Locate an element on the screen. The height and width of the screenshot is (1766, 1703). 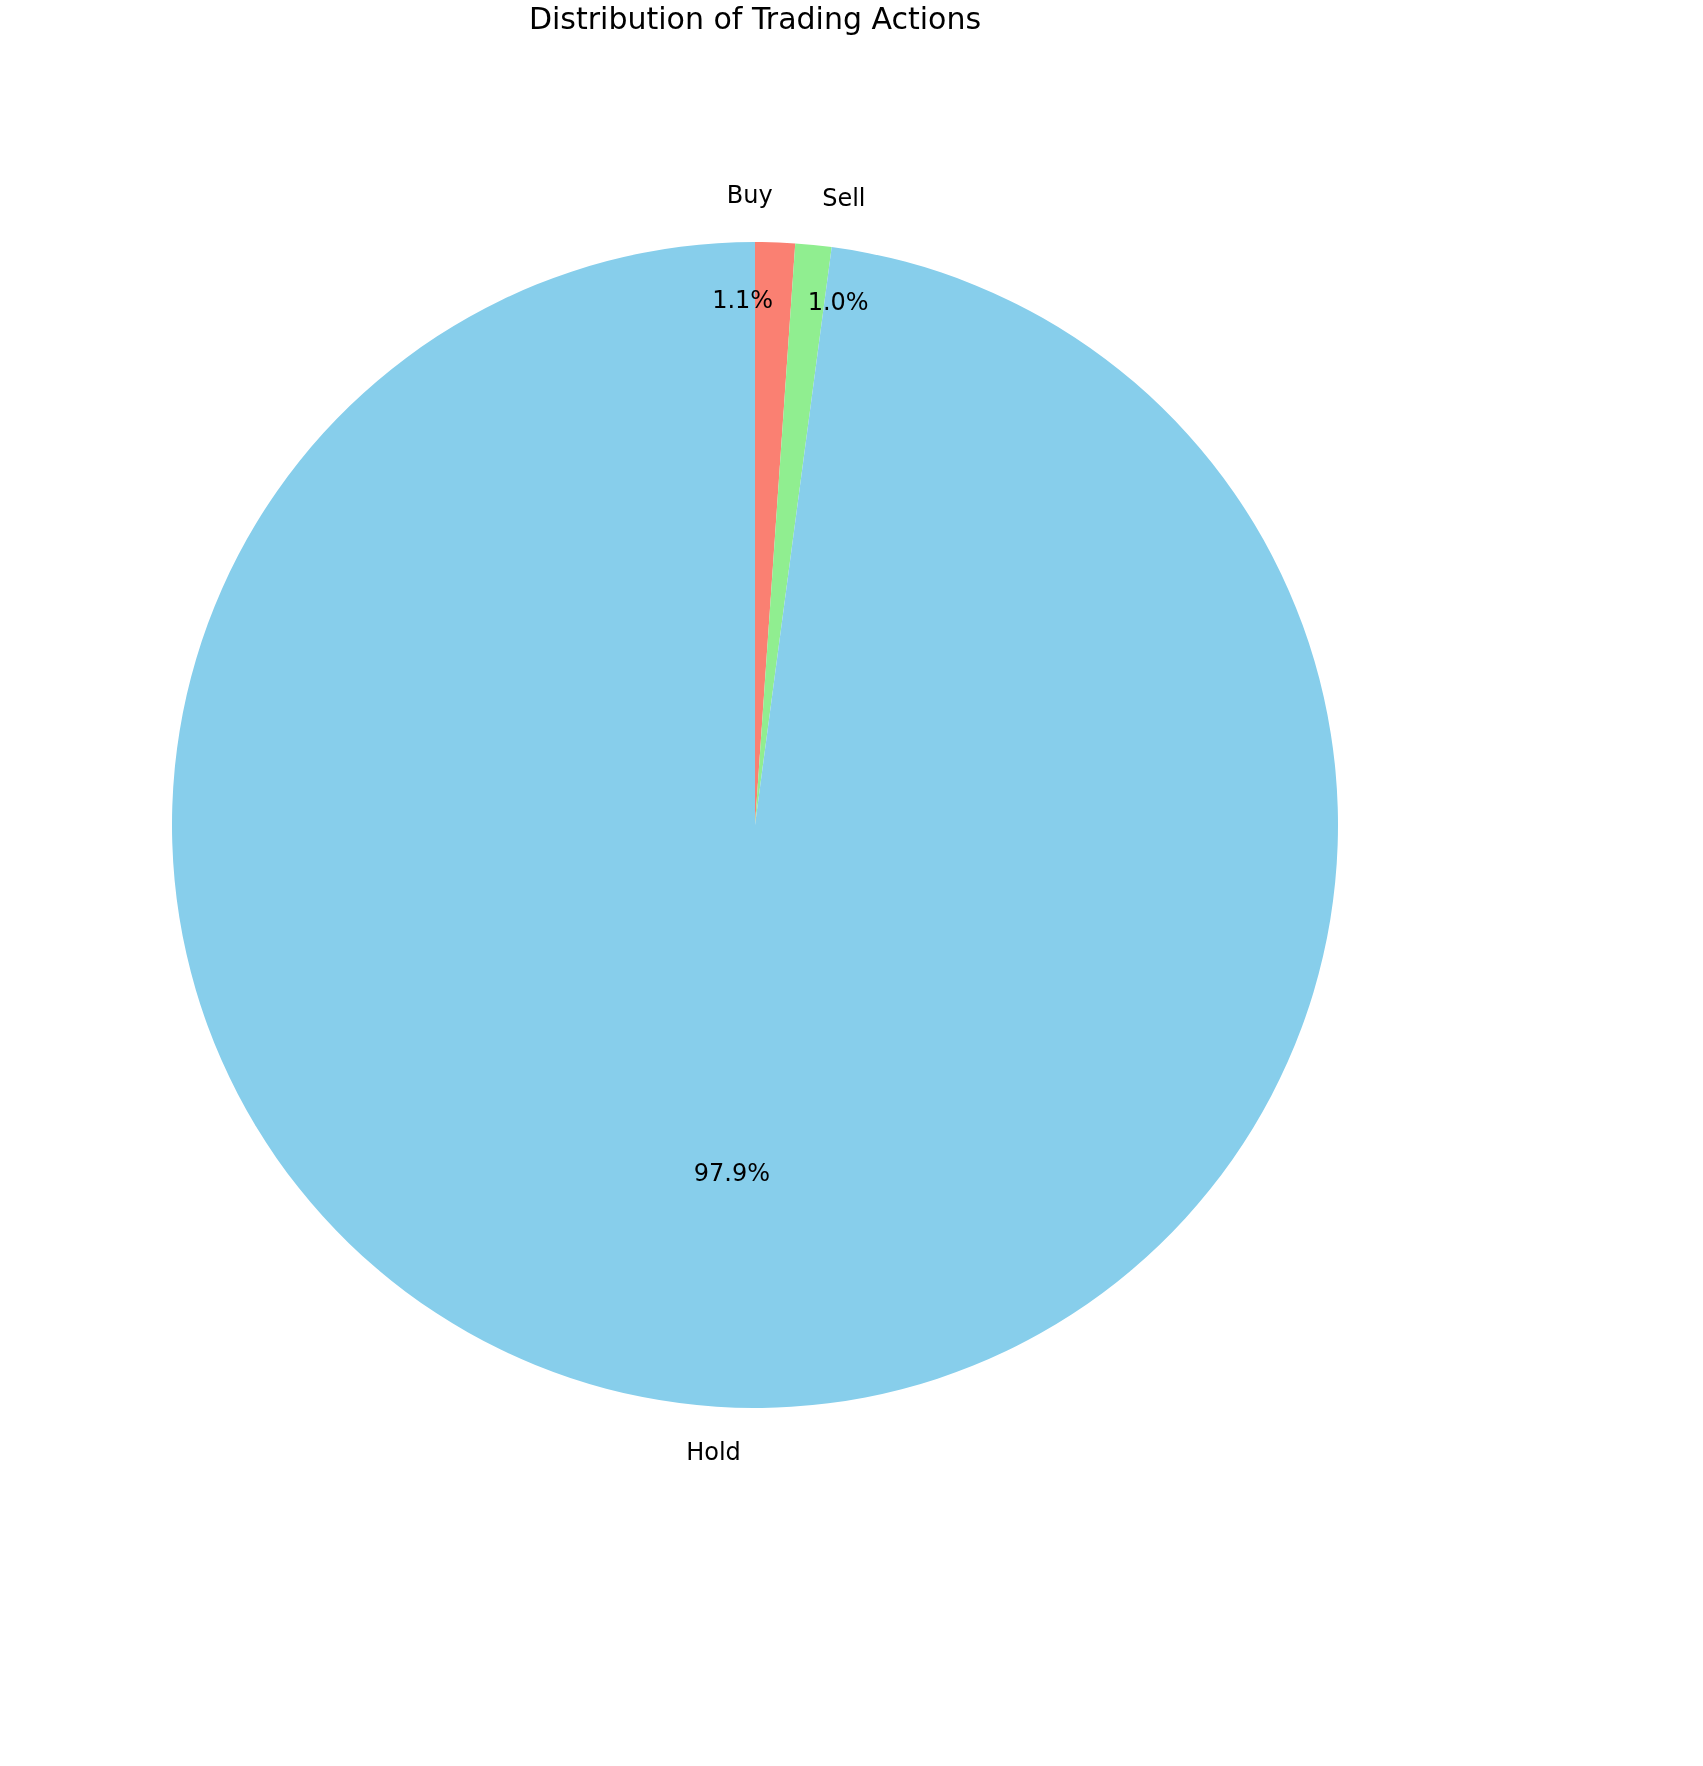
chart-title: Distribution of Trading Actions is located at coordinates (755, 18).